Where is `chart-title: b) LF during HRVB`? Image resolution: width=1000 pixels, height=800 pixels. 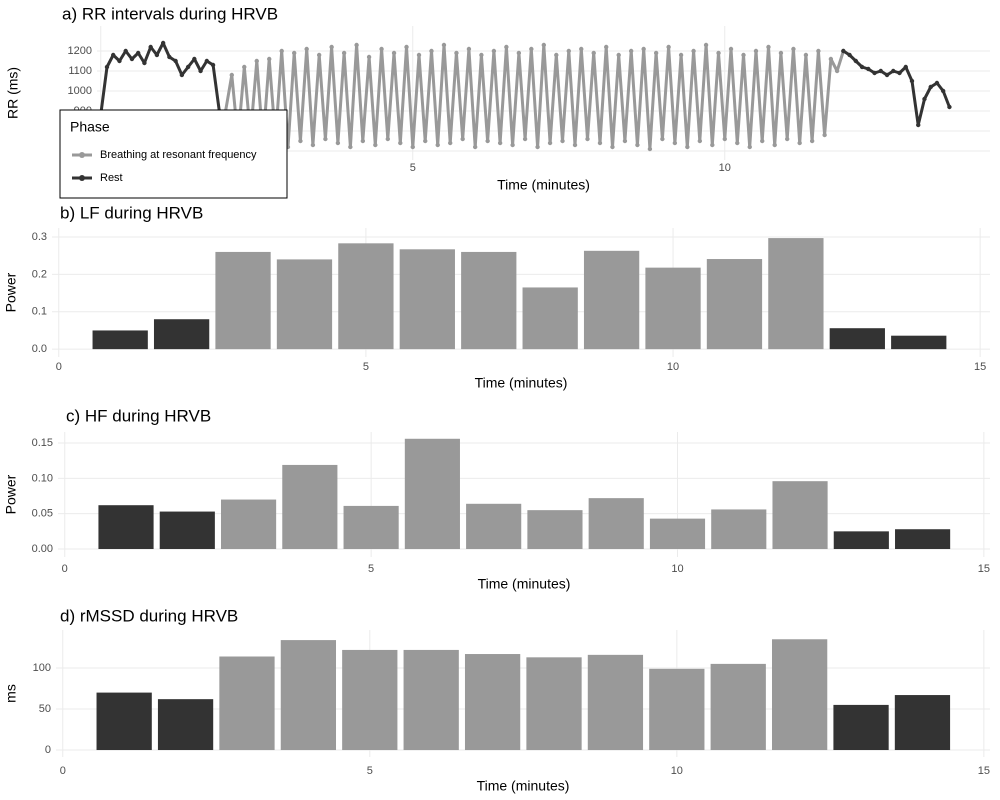 chart-title: b) LF during HRVB is located at coordinates (131, 212).